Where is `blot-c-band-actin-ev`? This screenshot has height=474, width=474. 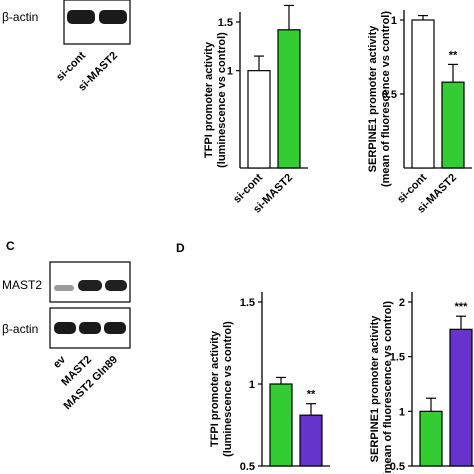 blot-c-band-actin-ev is located at coordinates (65, 328).